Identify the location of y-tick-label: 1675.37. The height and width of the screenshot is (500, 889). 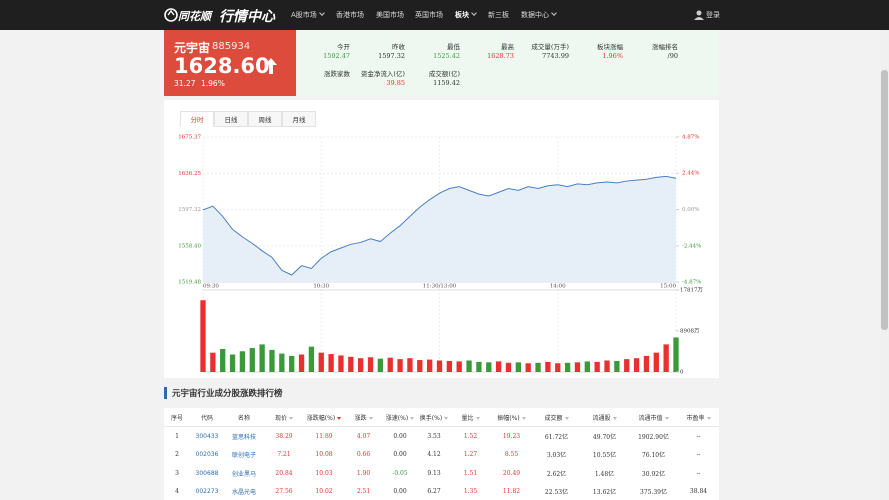
(189, 138).